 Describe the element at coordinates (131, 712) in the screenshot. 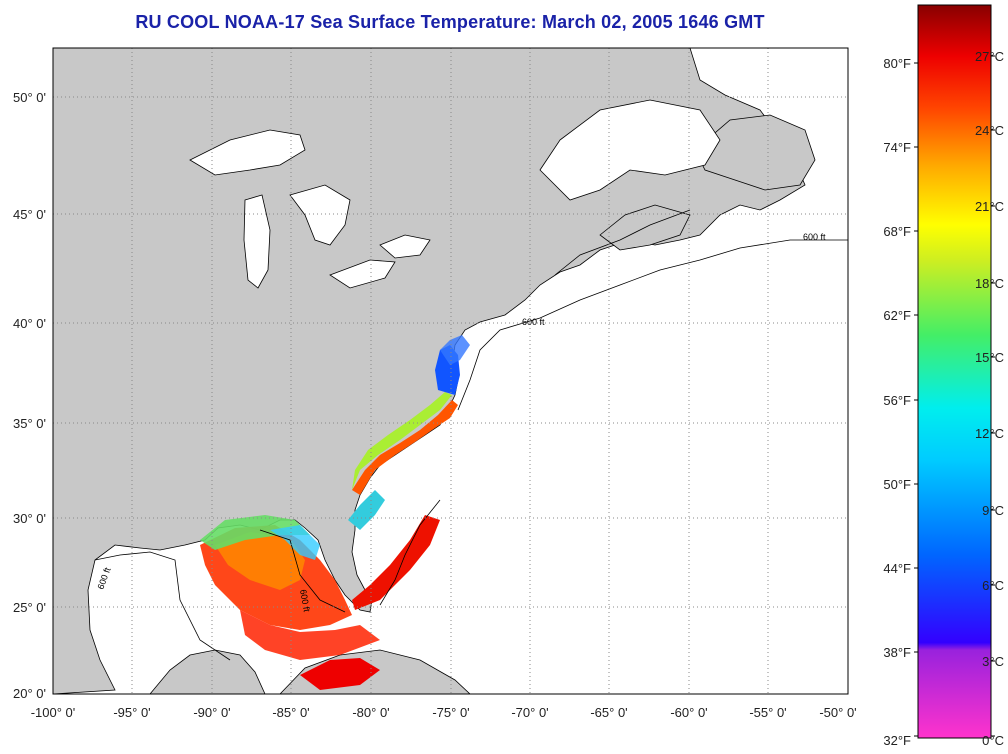

I see `lon-label: -95° 0'` at that location.